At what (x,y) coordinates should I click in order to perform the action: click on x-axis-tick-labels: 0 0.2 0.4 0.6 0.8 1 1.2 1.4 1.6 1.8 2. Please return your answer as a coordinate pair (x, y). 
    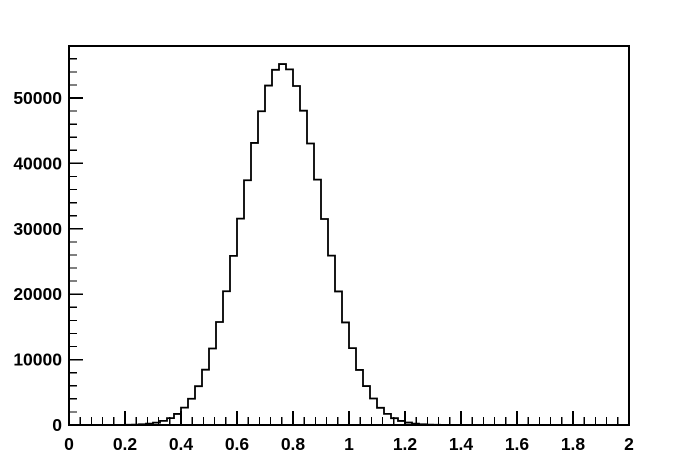
    Looking at the image, I should click on (349, 444).